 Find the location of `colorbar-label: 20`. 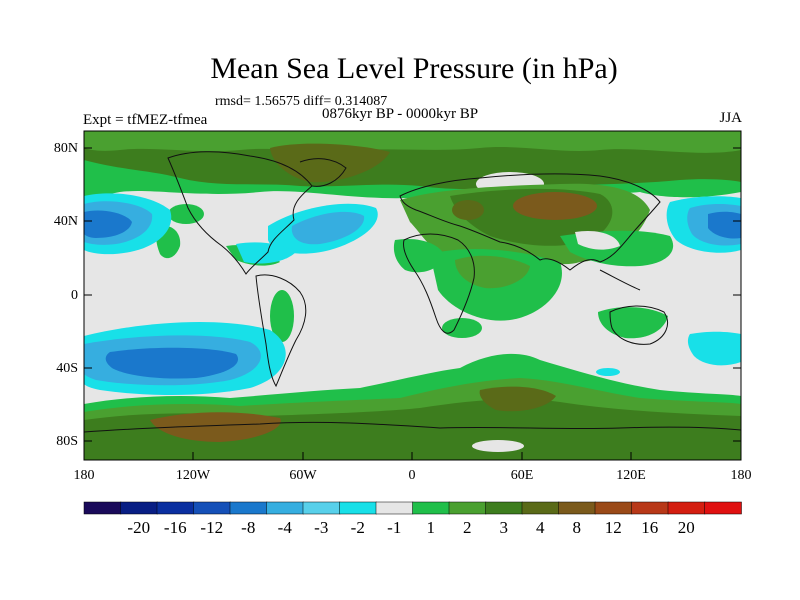

colorbar-label: 20 is located at coordinates (686, 527).